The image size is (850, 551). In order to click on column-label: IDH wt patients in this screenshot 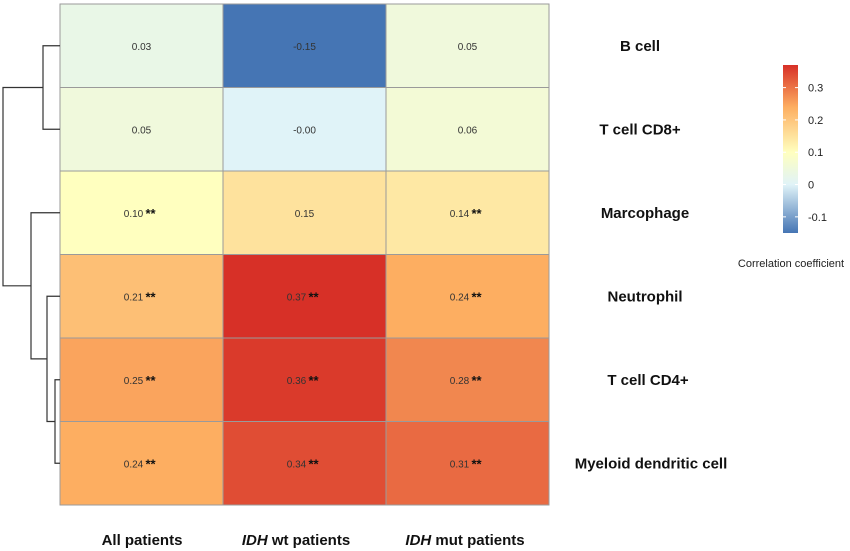, I will do `click(296, 540)`.